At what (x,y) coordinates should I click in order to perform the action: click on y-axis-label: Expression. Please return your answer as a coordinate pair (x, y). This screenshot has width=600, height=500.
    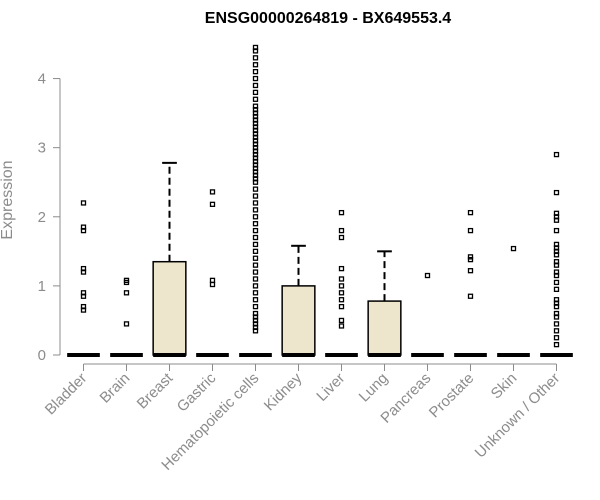
    Looking at the image, I should click on (8, 199).